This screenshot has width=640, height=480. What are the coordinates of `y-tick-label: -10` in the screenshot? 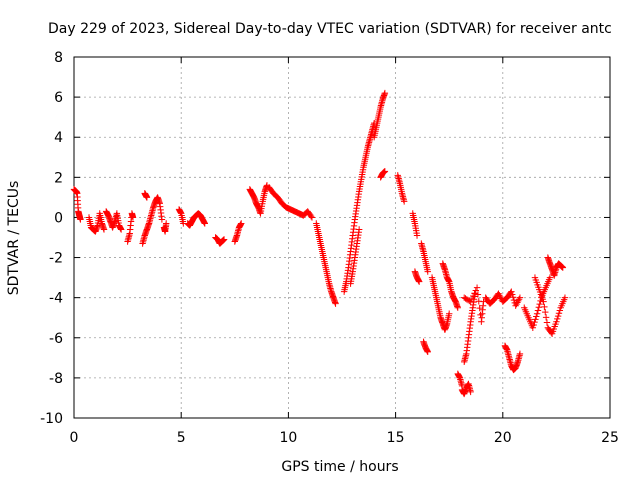 It's located at (51, 419).